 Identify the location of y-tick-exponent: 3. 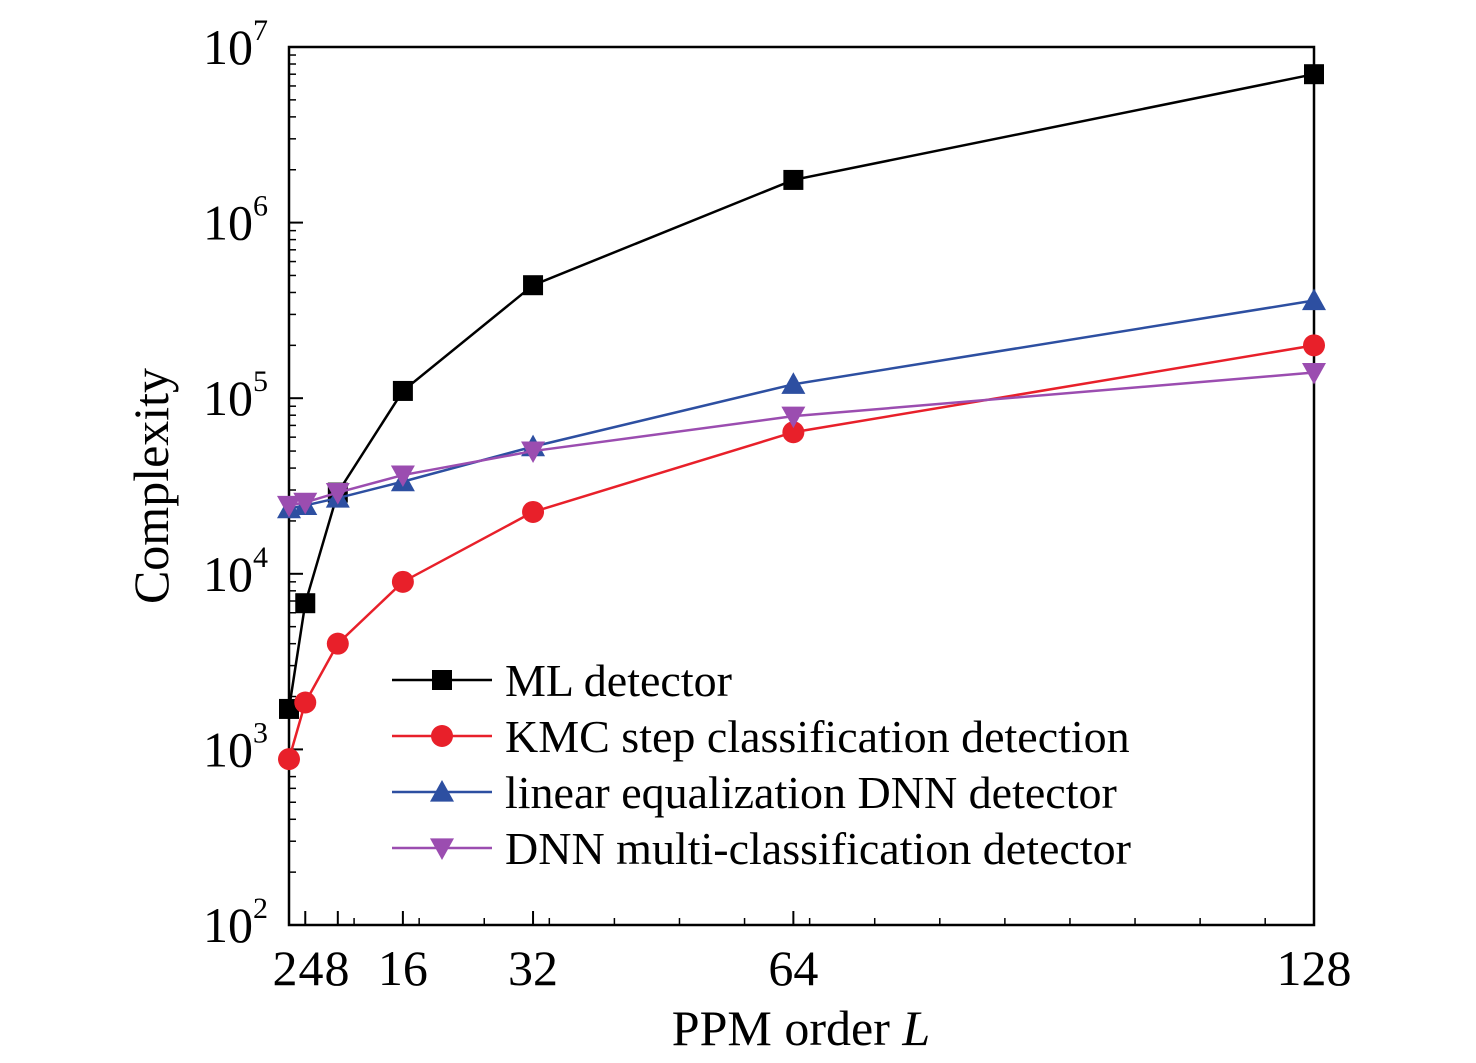
(260, 732).